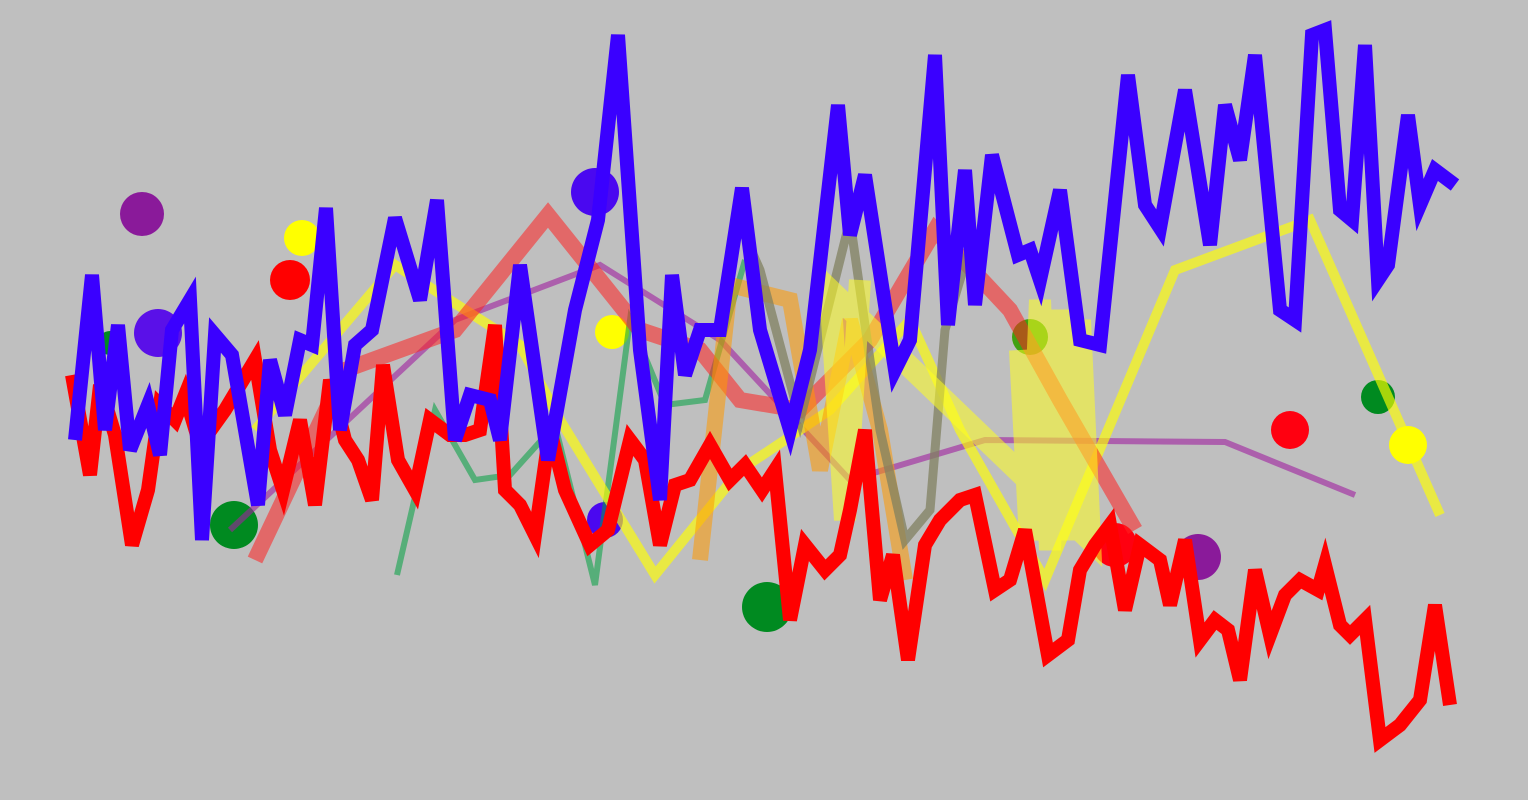 Image resolution: width=1528 pixels, height=800 pixels. What do you see at coordinates (960, 415) in the screenshot?
I see `yellow-zigzag-band` at bounding box center [960, 415].